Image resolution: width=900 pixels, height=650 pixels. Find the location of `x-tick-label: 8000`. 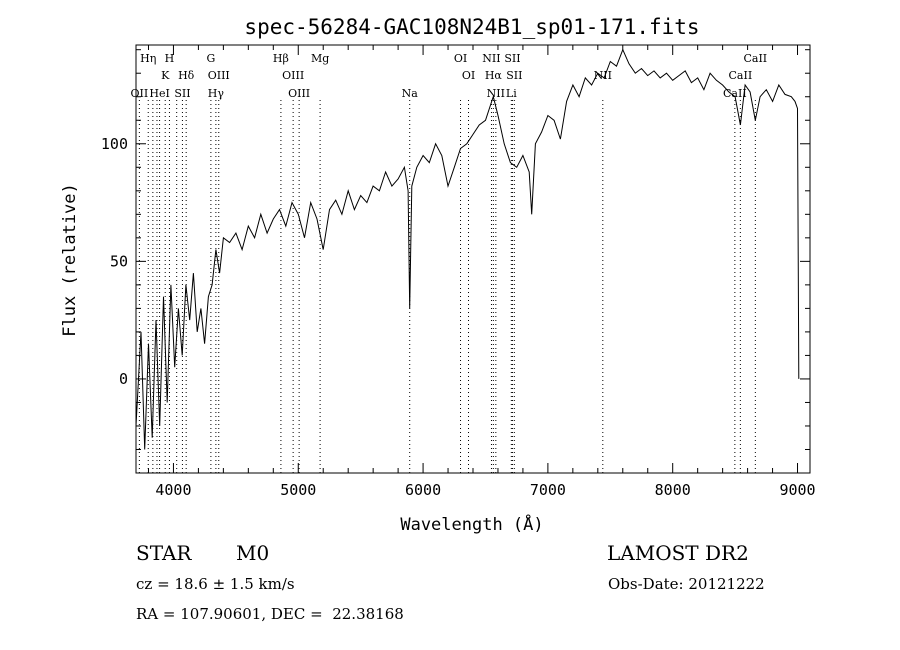

x-tick-label: 8000 is located at coordinates (673, 490).